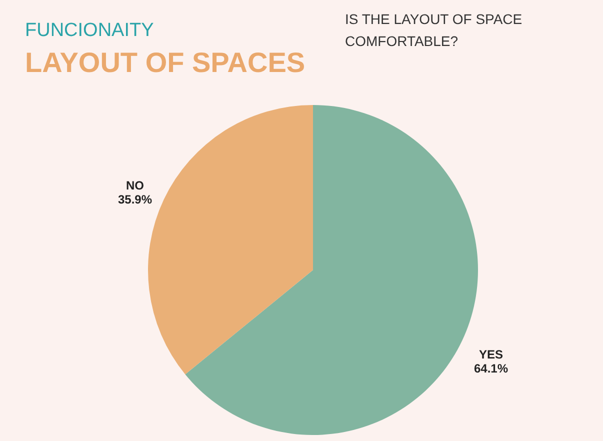 The image size is (603, 441). Describe the element at coordinates (135, 185) in the screenshot. I see `slice-label: NO` at that location.